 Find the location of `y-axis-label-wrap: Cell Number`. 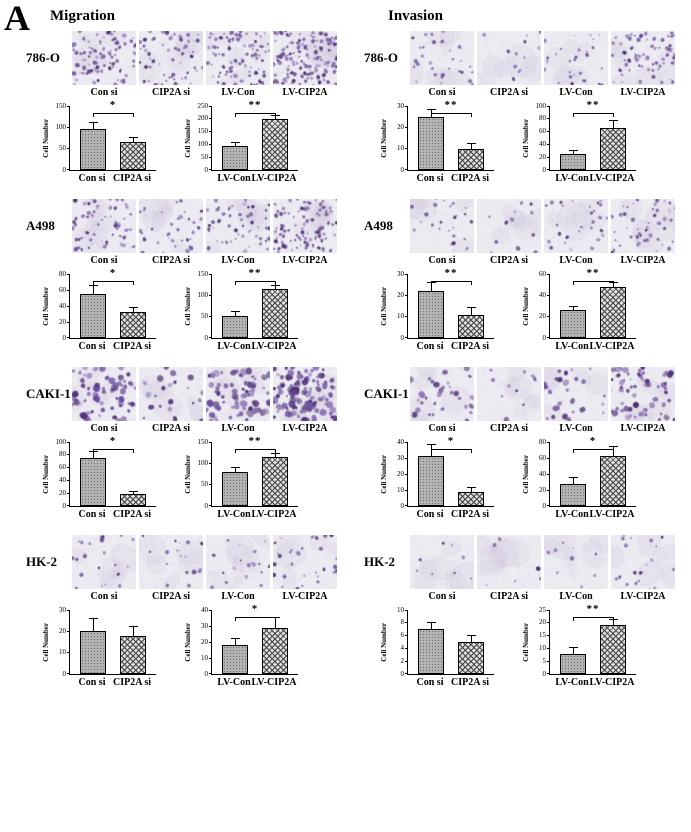

y-axis-label-wrap: Cell Number is located at coordinates (525, 138).